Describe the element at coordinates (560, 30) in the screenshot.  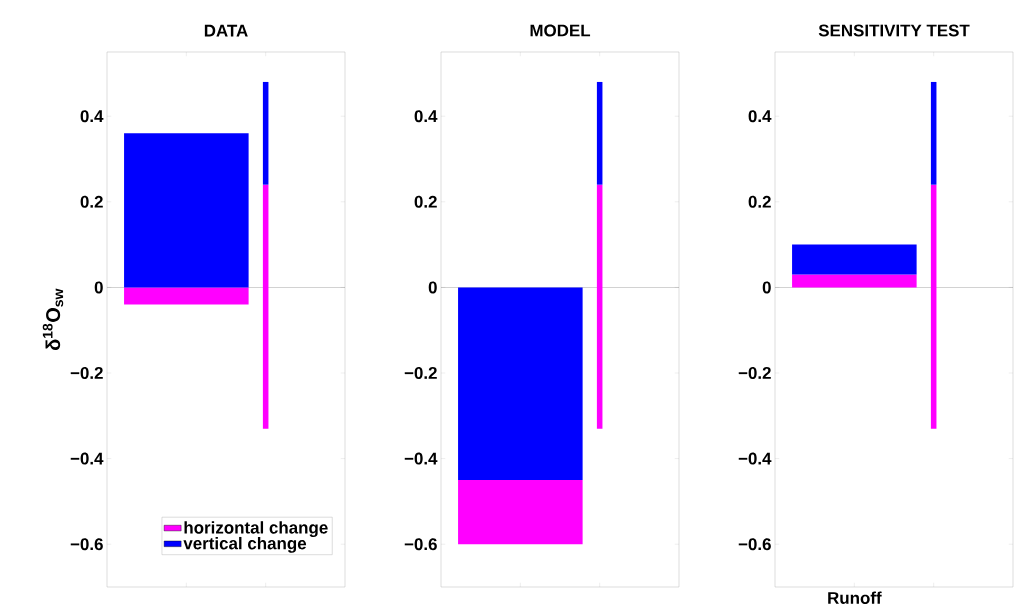
I see `chart-title: MODEL` at that location.